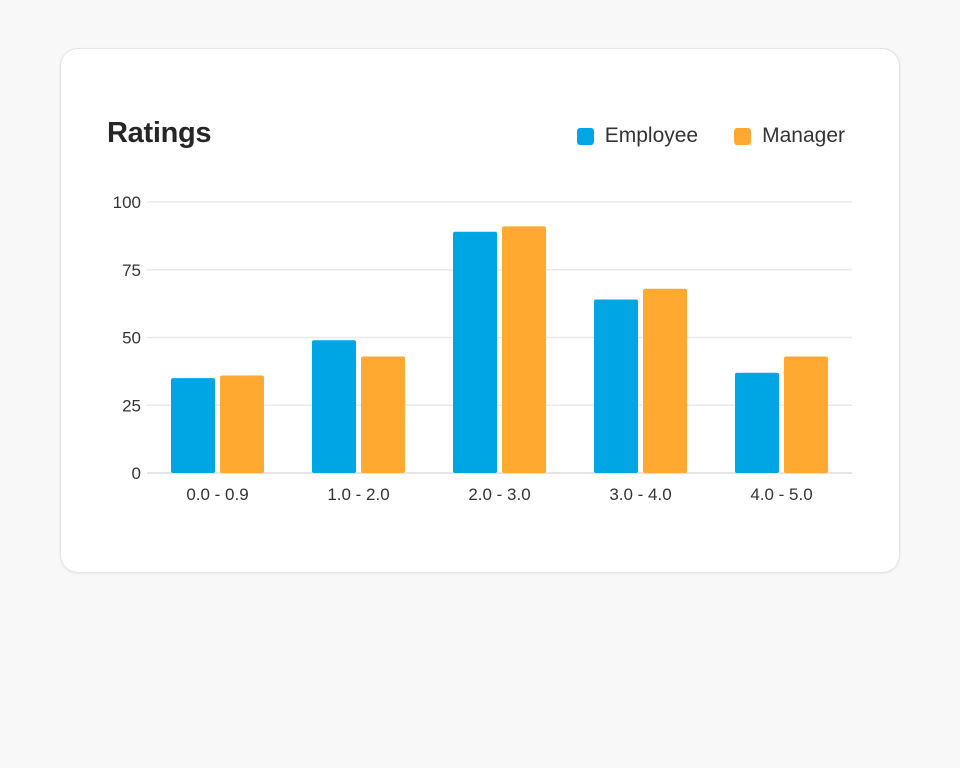  Describe the element at coordinates (217, 494) in the screenshot. I see `x-tick-label: 0.0 - 0.9` at that location.